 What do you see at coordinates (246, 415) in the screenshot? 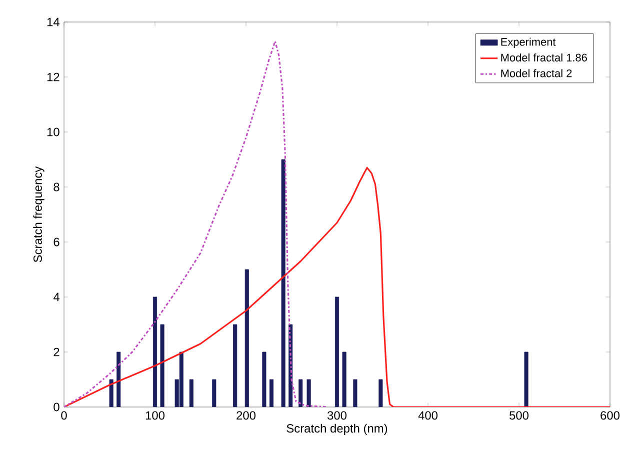
I see `x-tick-label: 200` at bounding box center [246, 415].